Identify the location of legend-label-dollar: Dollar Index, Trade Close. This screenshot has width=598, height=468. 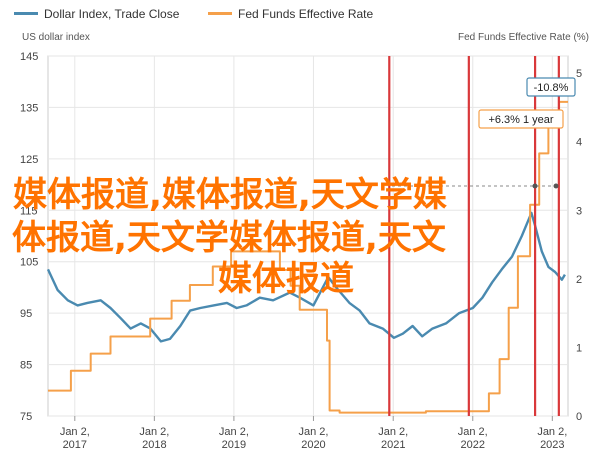
(112, 14).